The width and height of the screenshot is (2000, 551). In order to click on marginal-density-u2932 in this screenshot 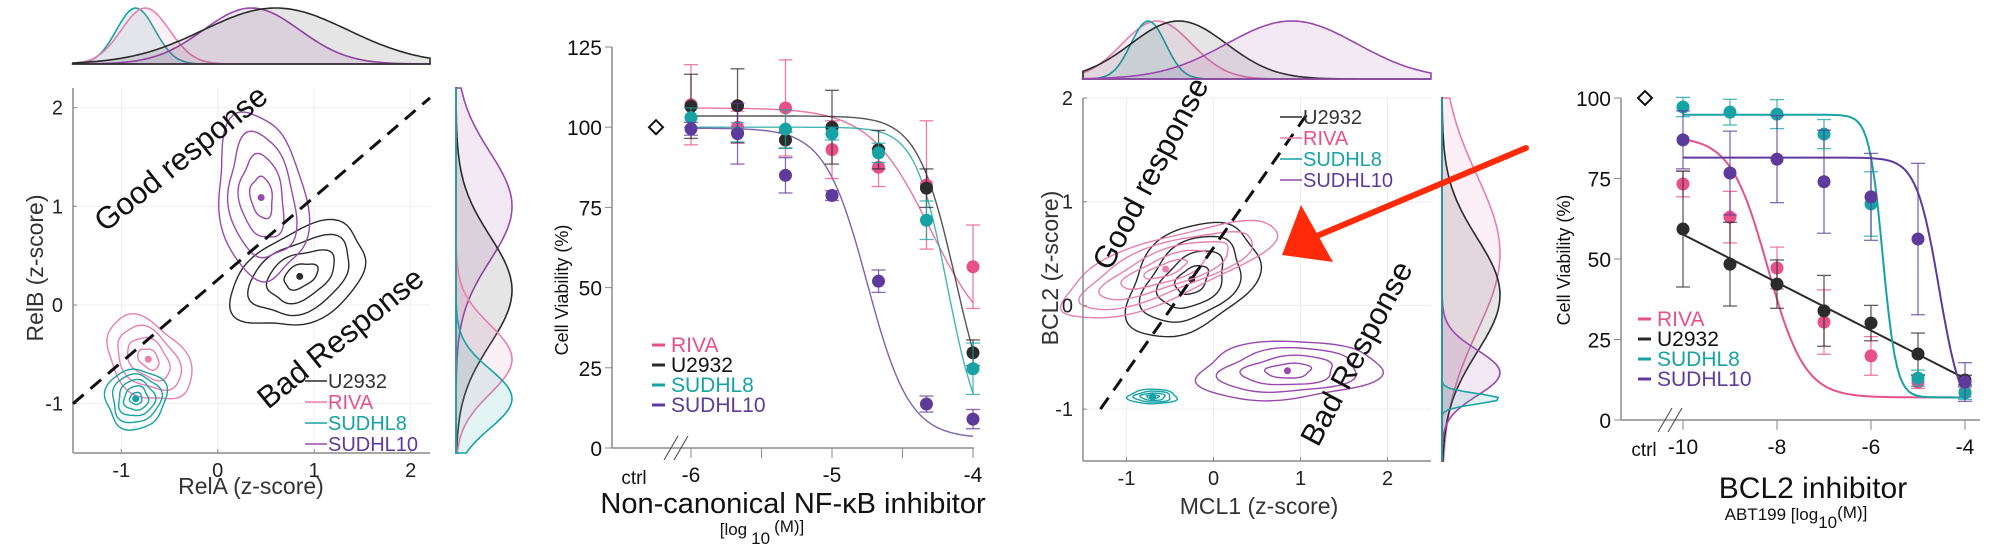, I will do `click(484, 270)`.